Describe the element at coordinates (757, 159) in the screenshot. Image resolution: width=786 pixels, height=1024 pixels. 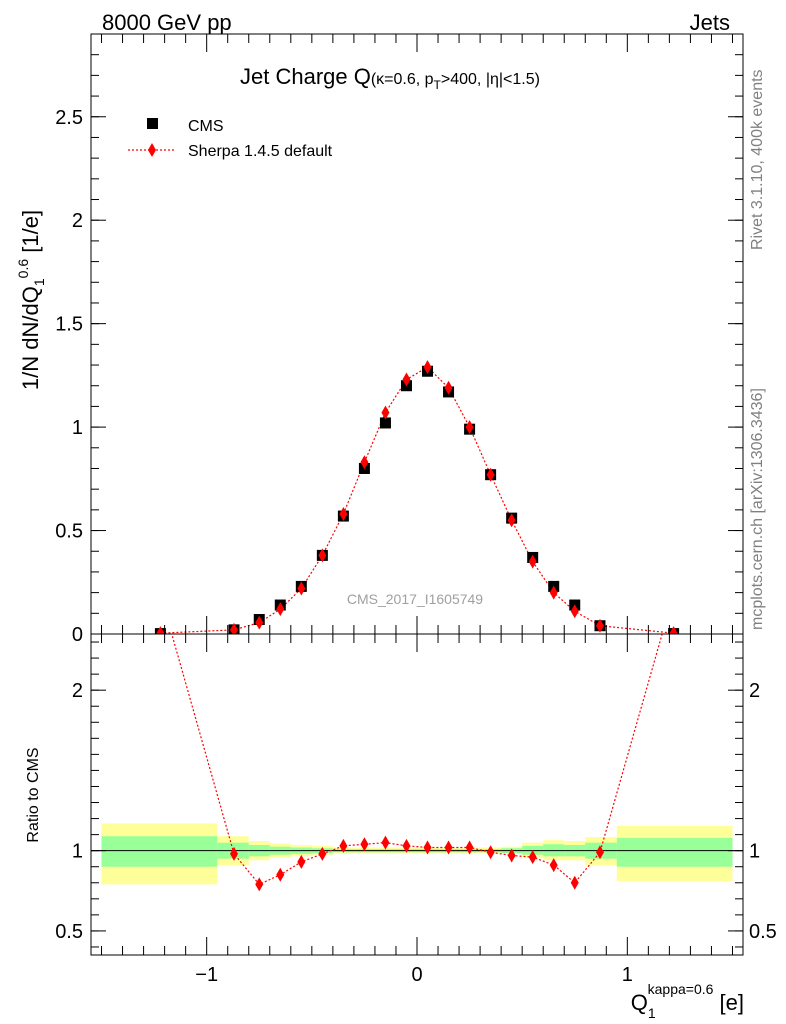
I see `rivet-label: Rivet 3.1.10, 400k events` at that location.